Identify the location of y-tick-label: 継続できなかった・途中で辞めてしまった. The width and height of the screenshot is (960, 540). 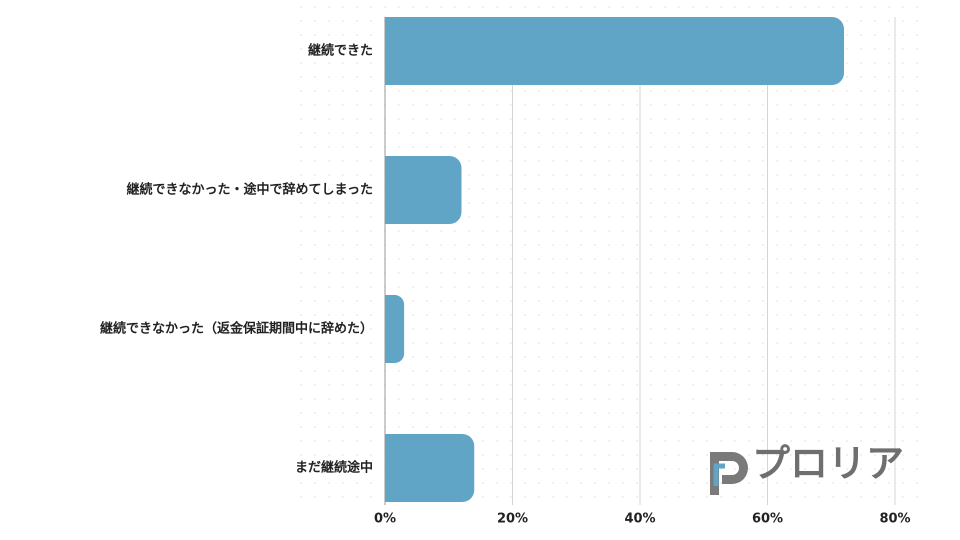
(250, 190).